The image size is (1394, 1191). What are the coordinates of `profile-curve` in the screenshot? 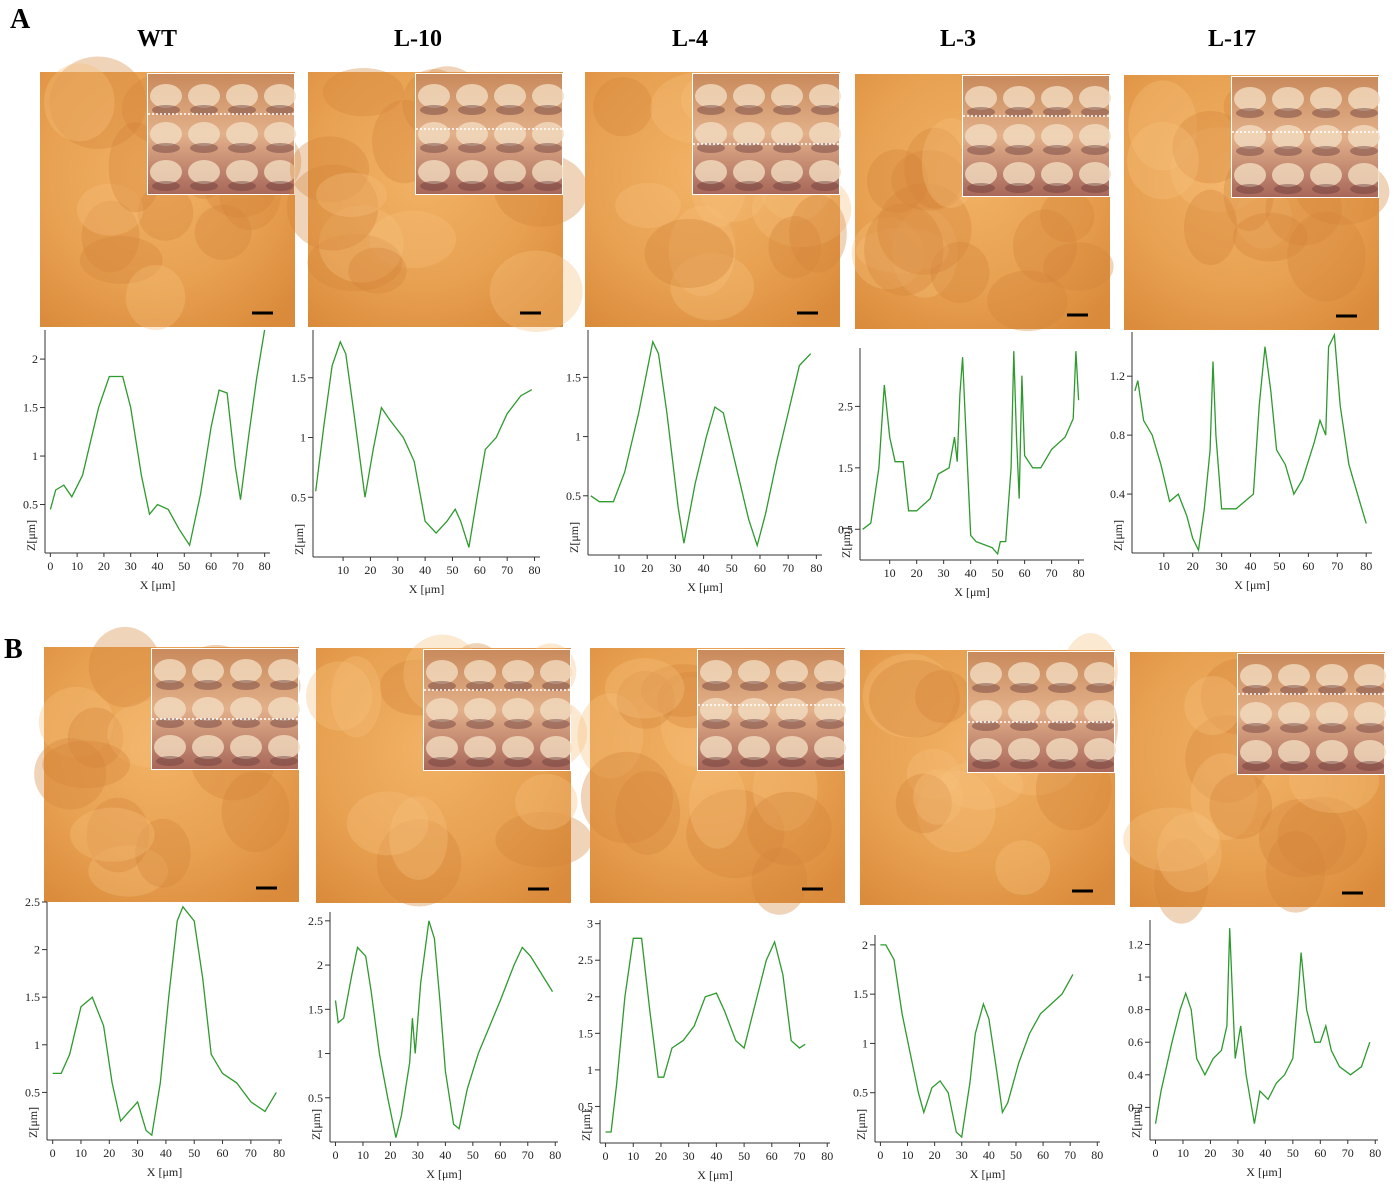 It's located at (157, 438).